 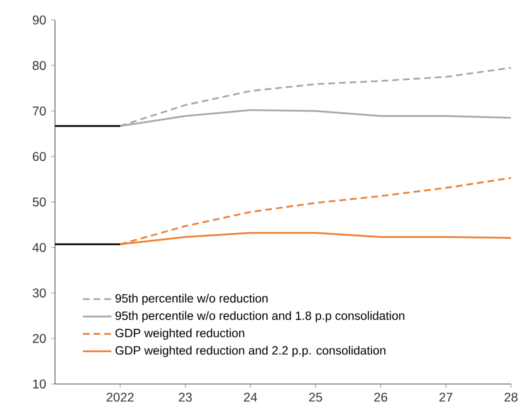 I want to click on y-tick-label: 10, so click(x=39, y=384).